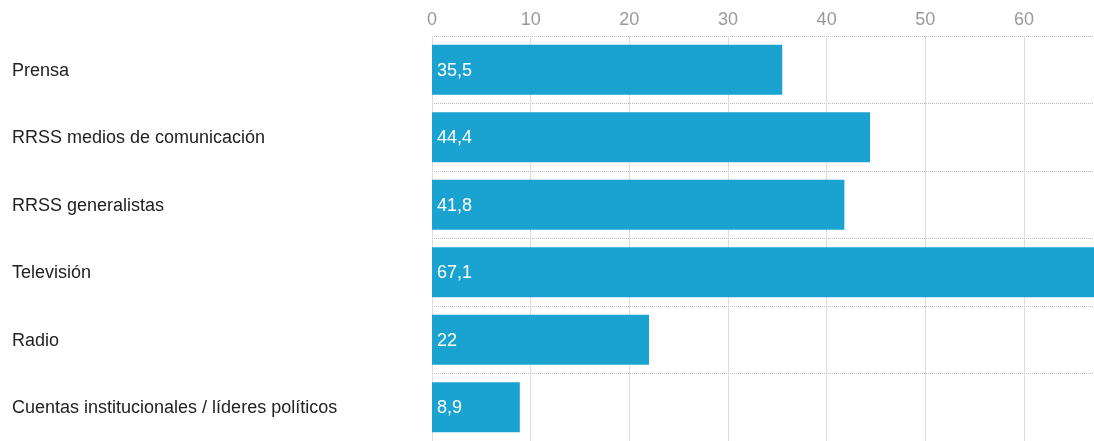 Image resolution: width=1094 pixels, height=441 pixels. Describe the element at coordinates (432, 19) in the screenshot. I see `x-tick-label: 0` at that location.